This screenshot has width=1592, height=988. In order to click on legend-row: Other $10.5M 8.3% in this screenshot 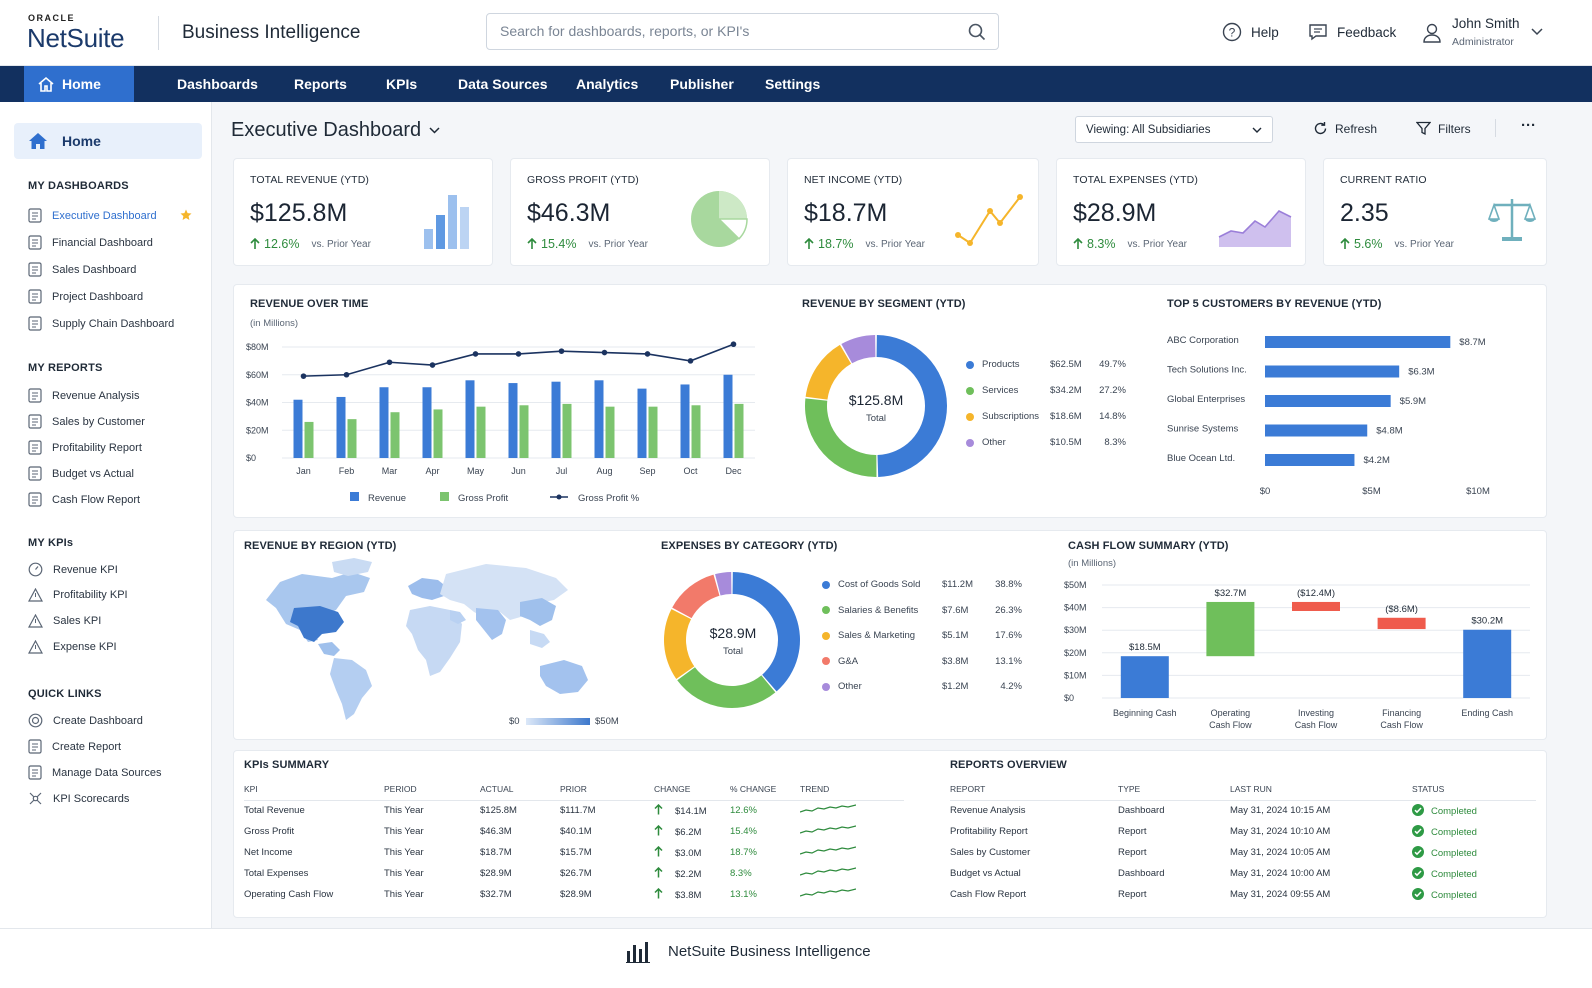, I will do `click(1046, 442)`.